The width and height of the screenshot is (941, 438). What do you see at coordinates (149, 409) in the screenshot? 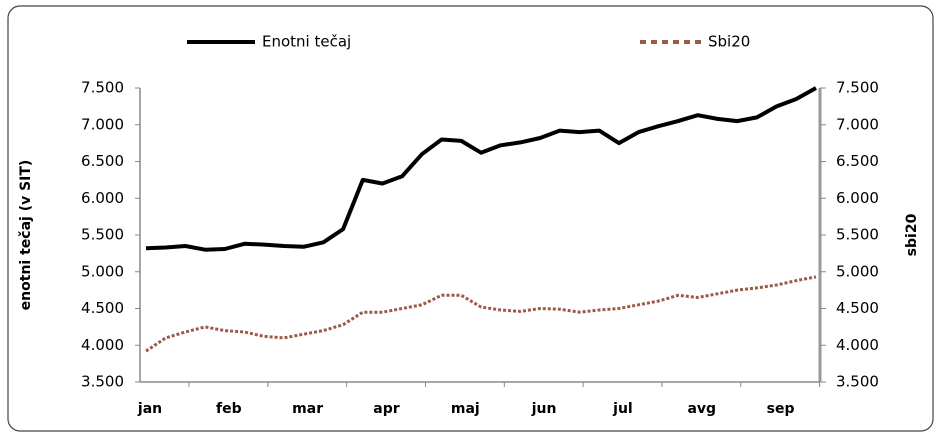
I see `x-tick-label: jan` at bounding box center [149, 409].